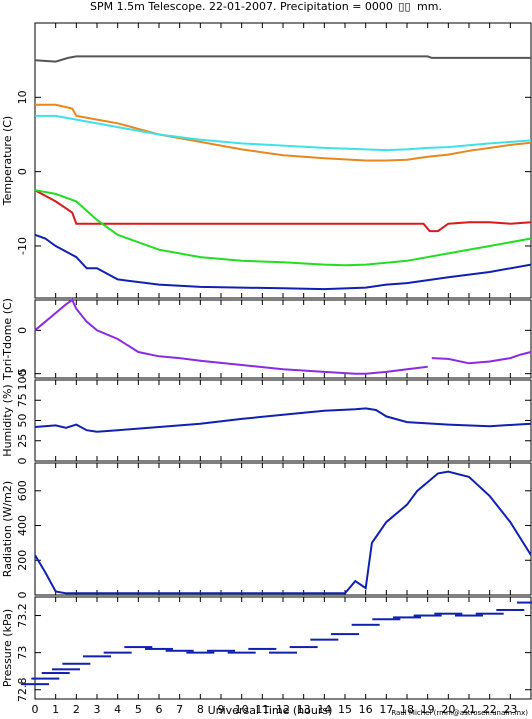 The image size is (532, 719). What do you see at coordinates (200, 709) in the screenshot?
I see `x-tick-label: 8` at bounding box center [200, 709].